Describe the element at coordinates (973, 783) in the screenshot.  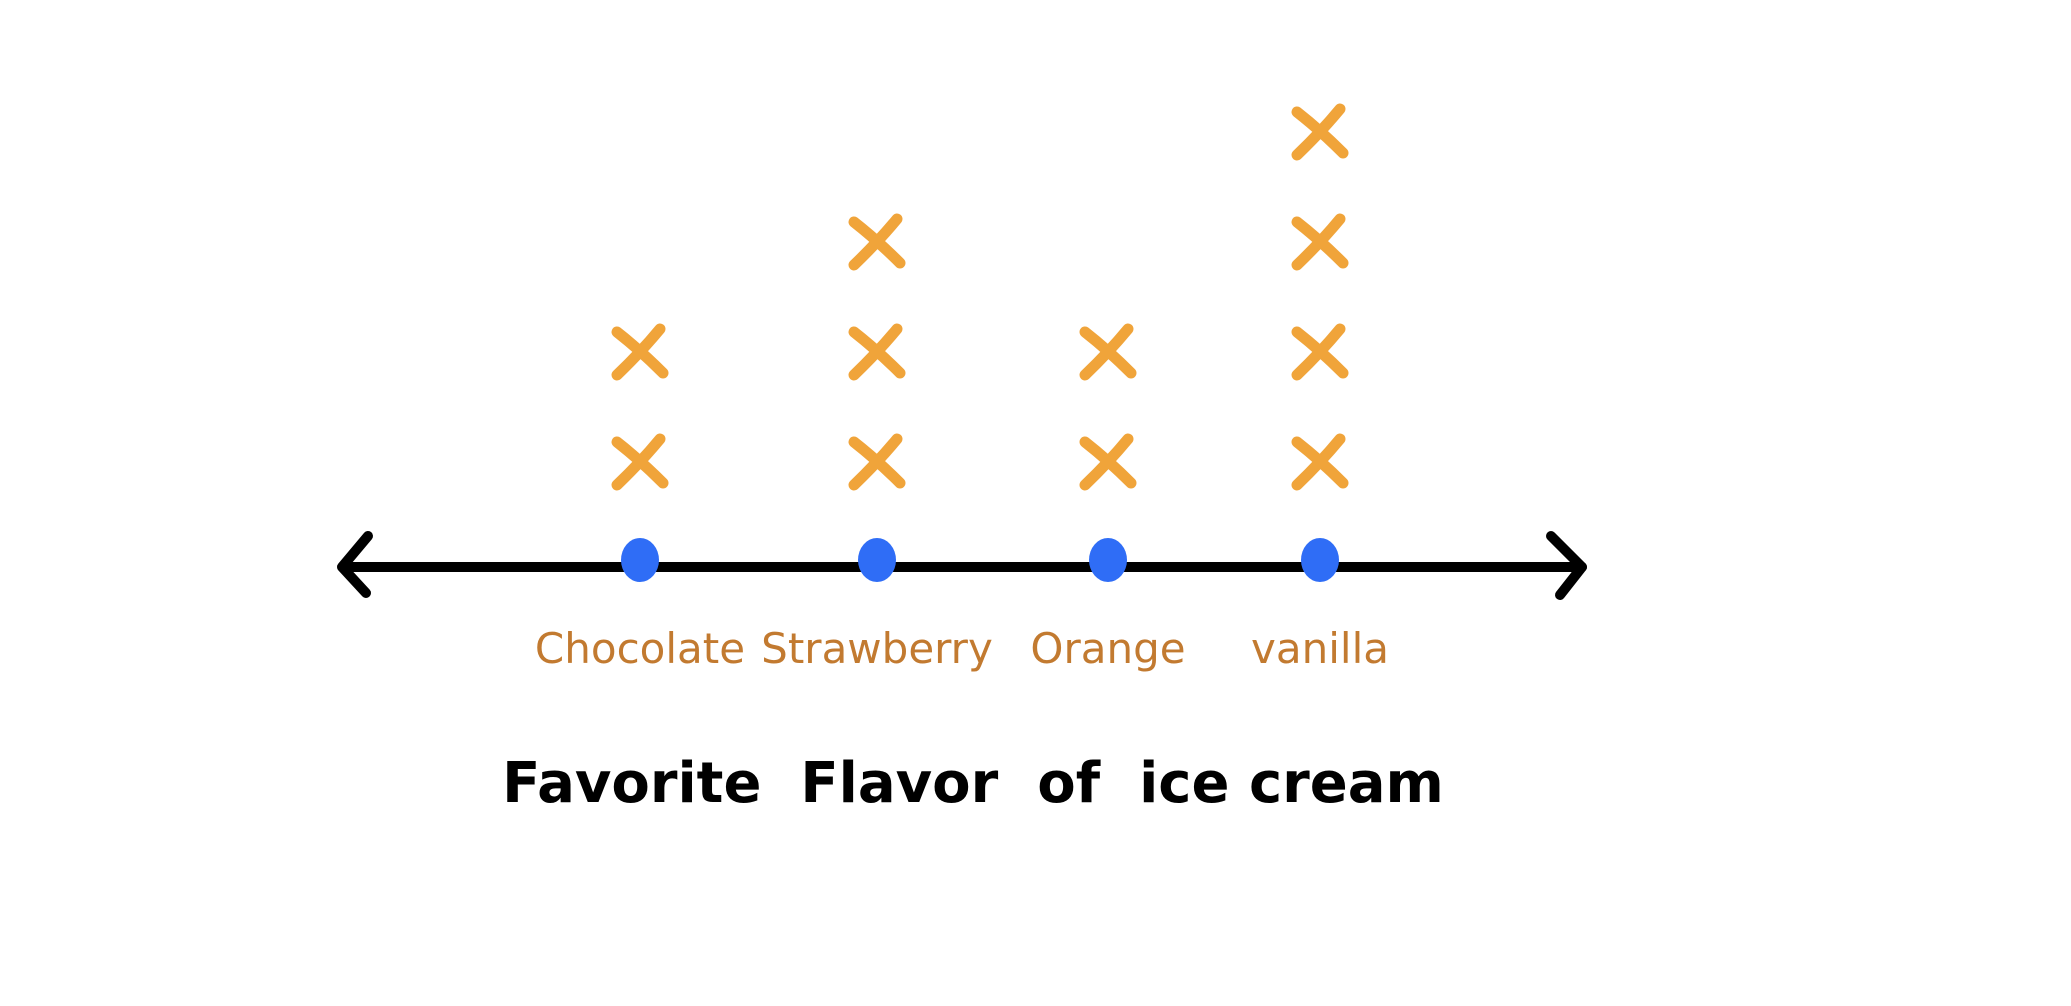
I see `chart-title: Favorite Flavor of ice cream` at that location.